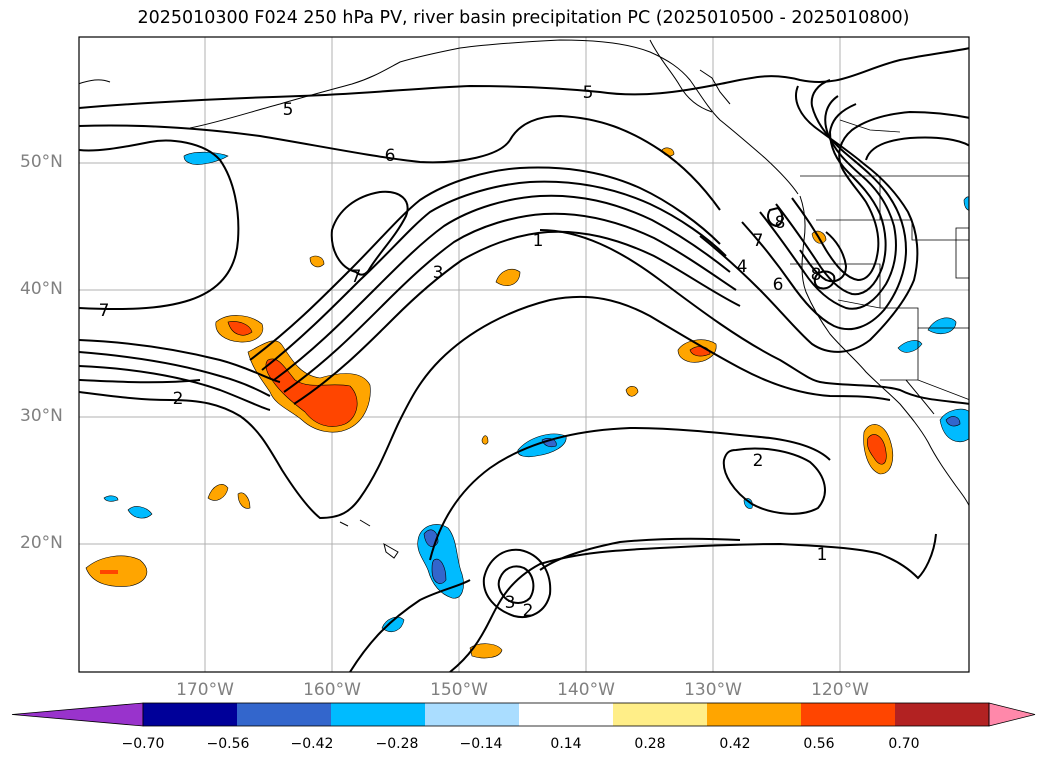 This screenshot has height=765, width=1047. Describe the element at coordinates (459, 690) in the screenshot. I see `lon-label: 150°W` at that location.